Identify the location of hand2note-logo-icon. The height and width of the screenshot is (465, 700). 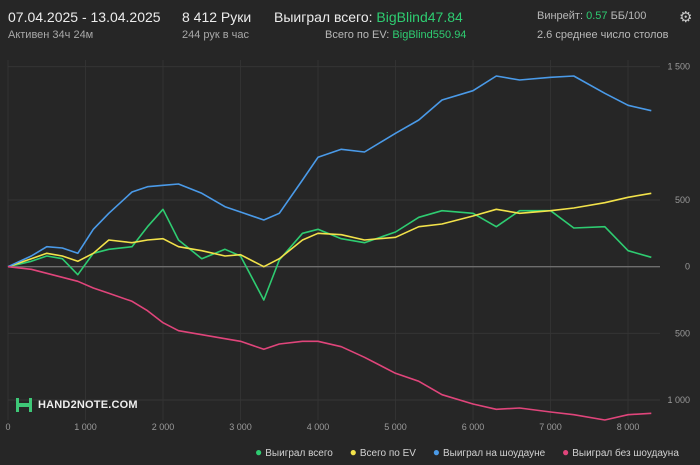
(24, 405).